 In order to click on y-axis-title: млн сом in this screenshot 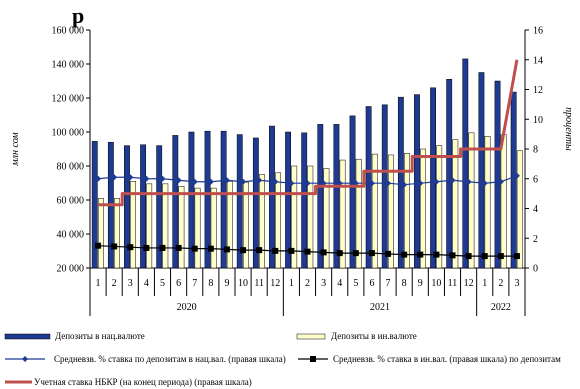, I will do `click(15, 149)`.